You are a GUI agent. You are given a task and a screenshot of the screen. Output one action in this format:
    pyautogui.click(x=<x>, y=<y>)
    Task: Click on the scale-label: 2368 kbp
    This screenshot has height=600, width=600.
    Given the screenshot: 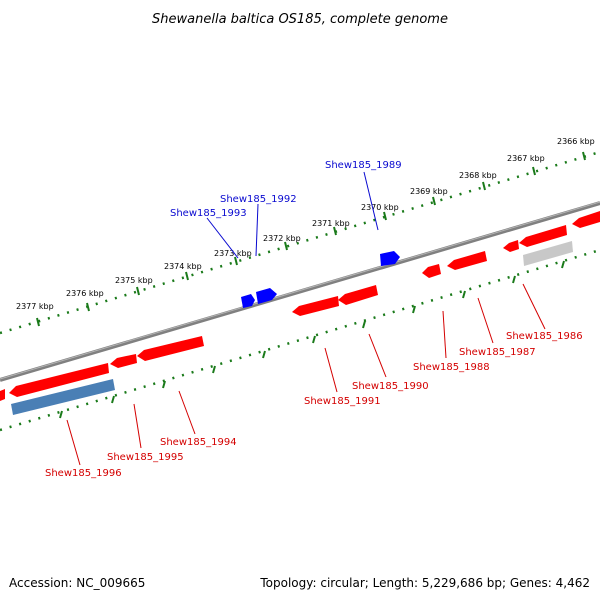 What is the action you would take?
    pyautogui.click(x=478, y=175)
    